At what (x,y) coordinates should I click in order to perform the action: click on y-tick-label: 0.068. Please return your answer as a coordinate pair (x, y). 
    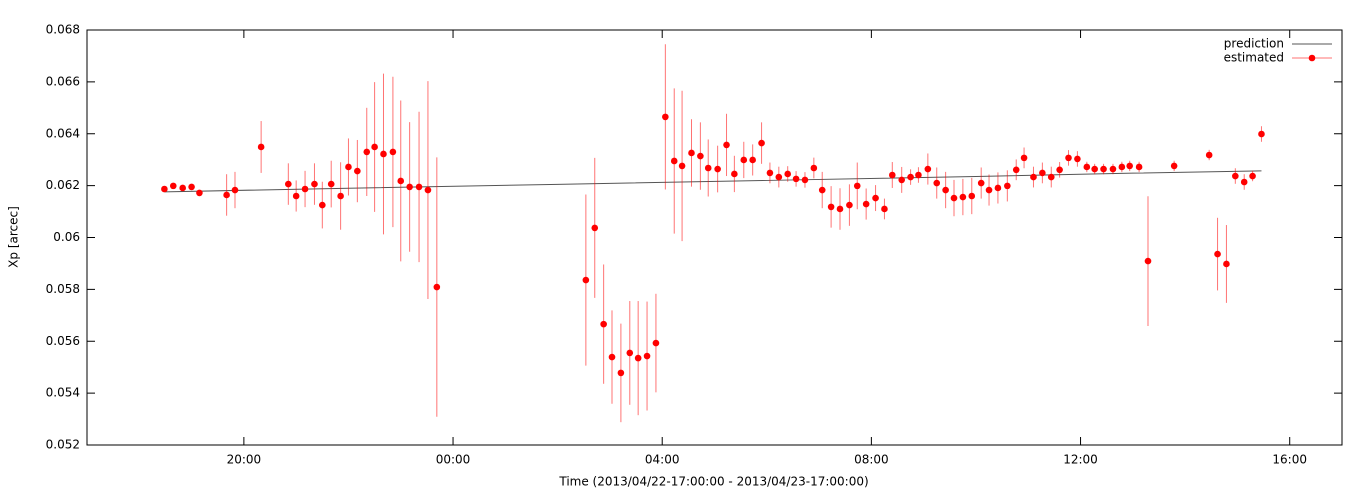
    Looking at the image, I should click on (63, 30).